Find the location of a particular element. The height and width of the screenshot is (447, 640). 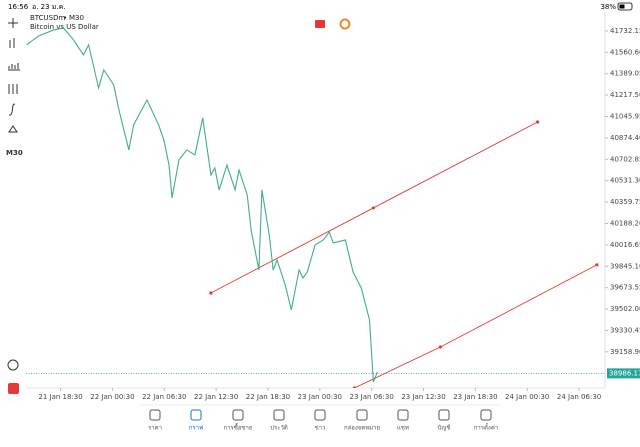

y-tick-label: 41560.60 is located at coordinates (625, 52).